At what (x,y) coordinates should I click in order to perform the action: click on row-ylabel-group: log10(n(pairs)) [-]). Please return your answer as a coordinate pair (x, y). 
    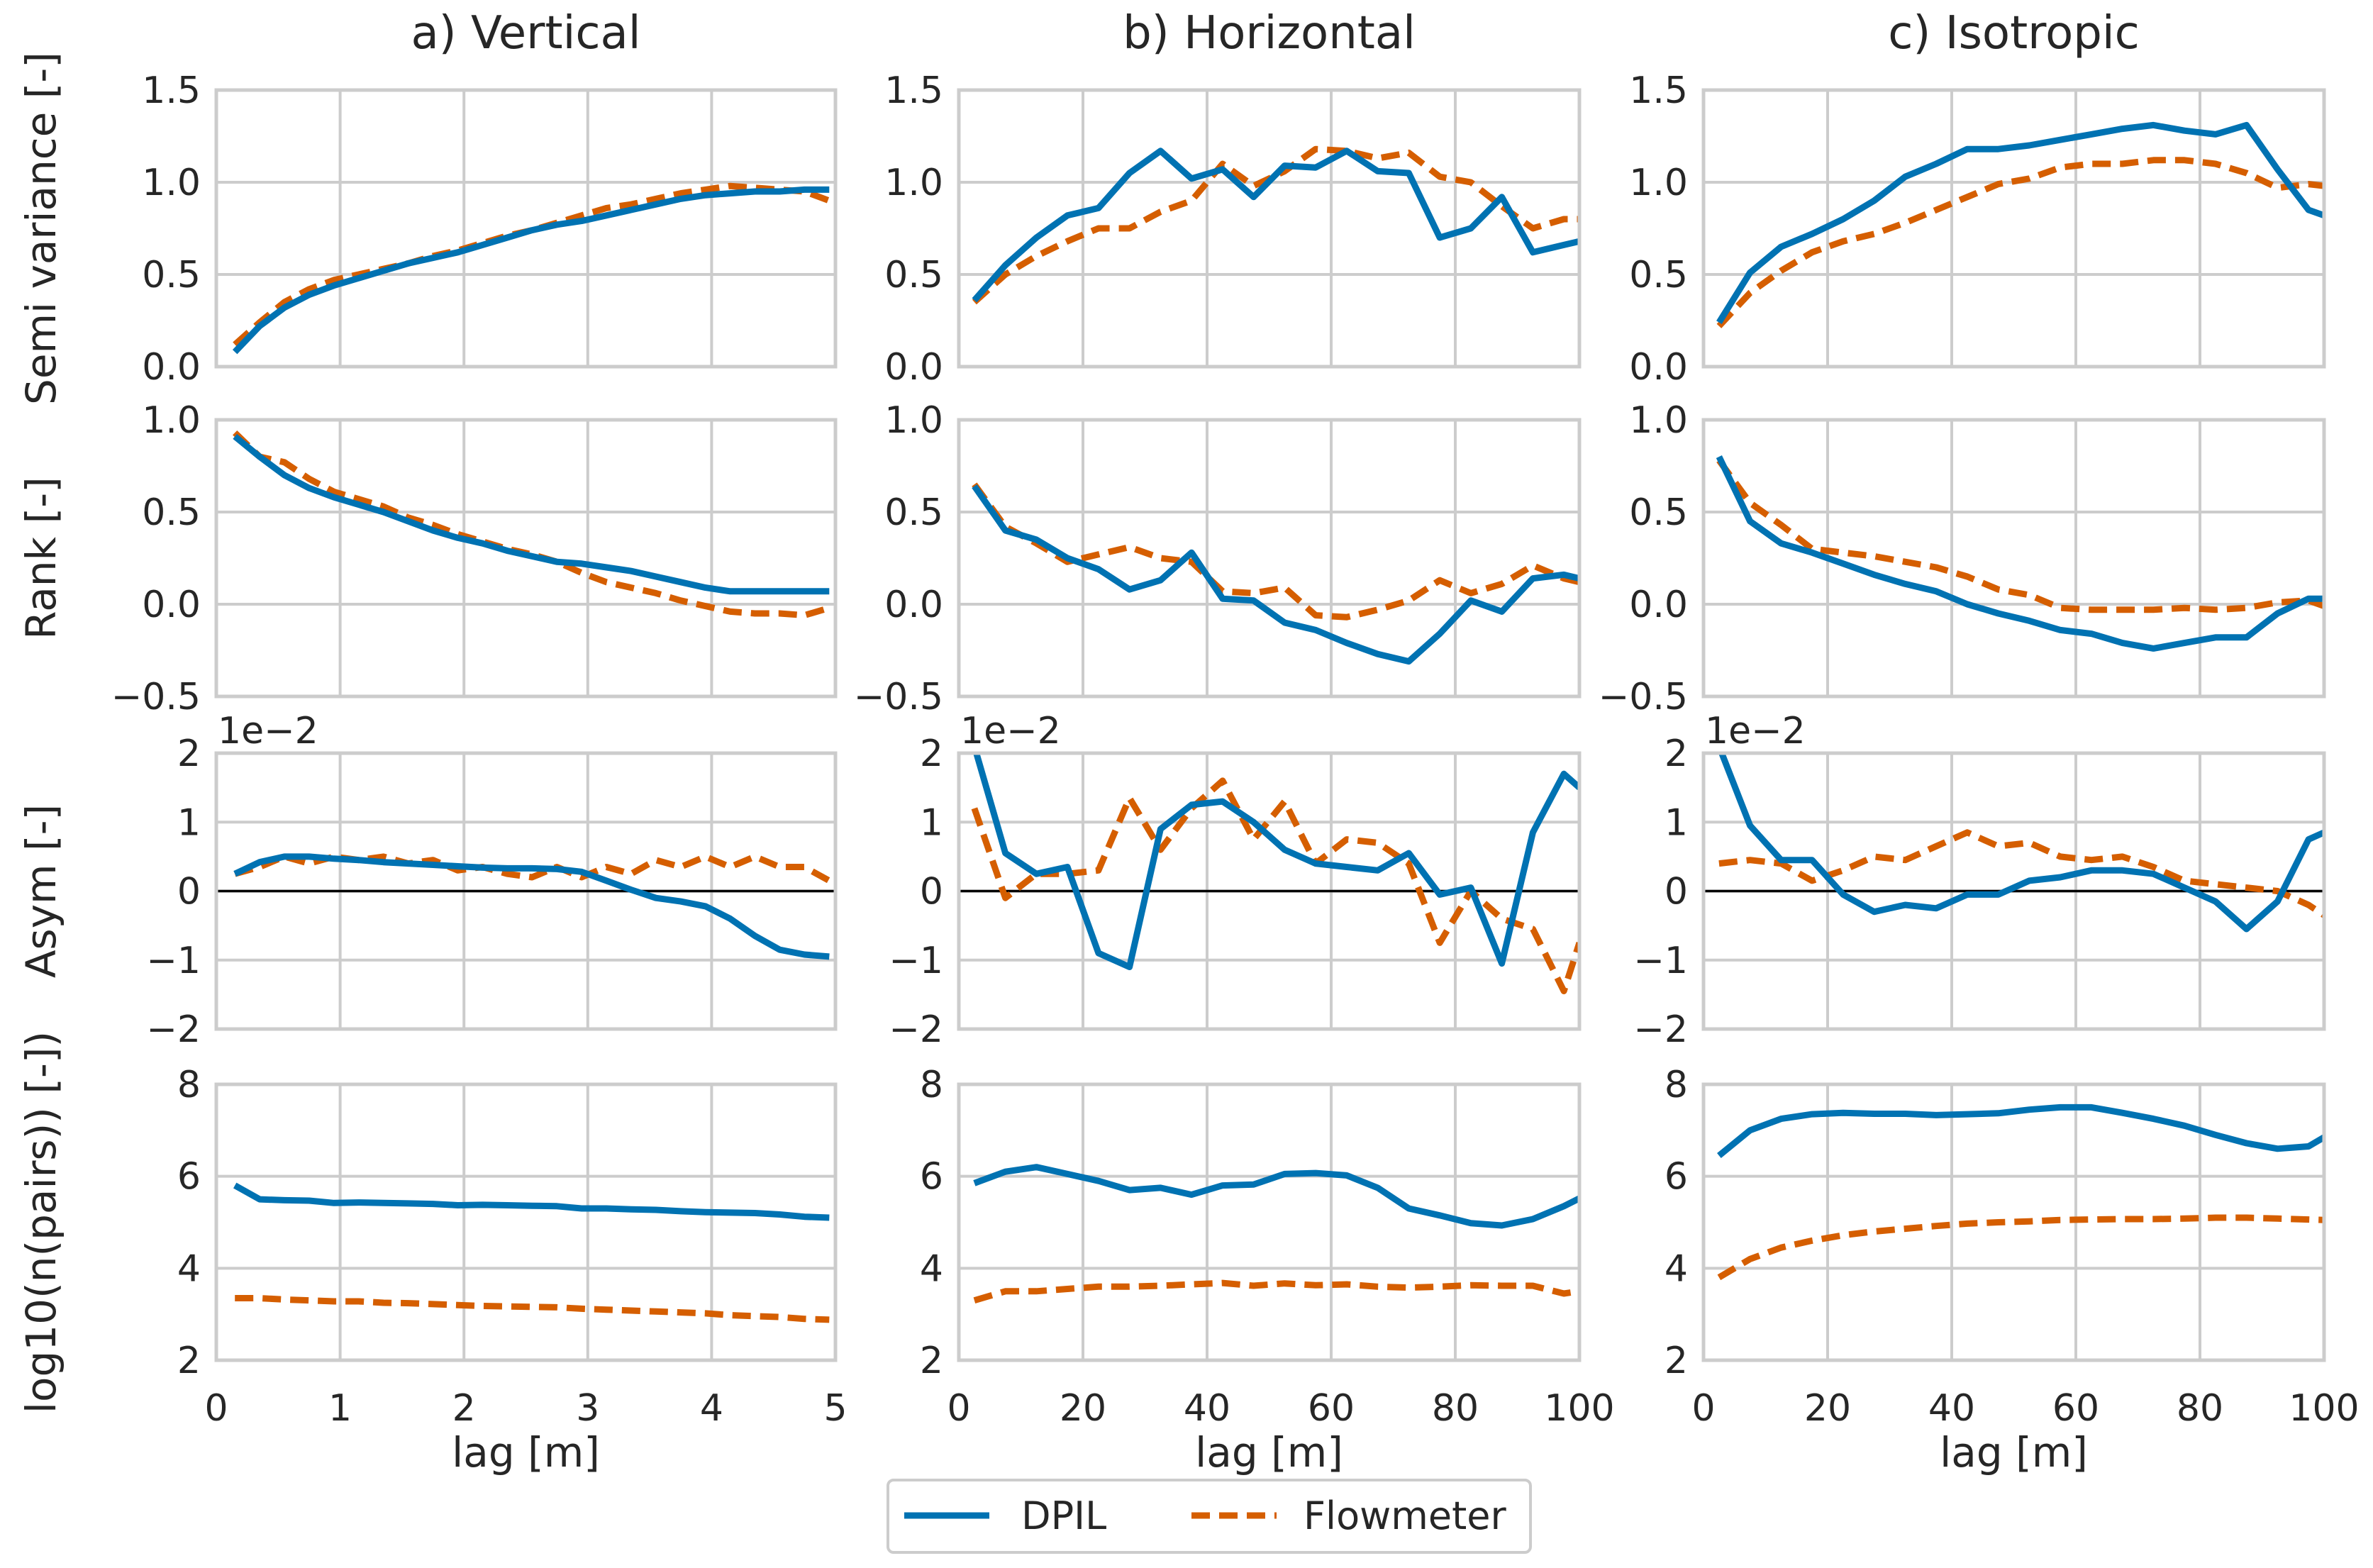
    Looking at the image, I should click on (41, 1222).